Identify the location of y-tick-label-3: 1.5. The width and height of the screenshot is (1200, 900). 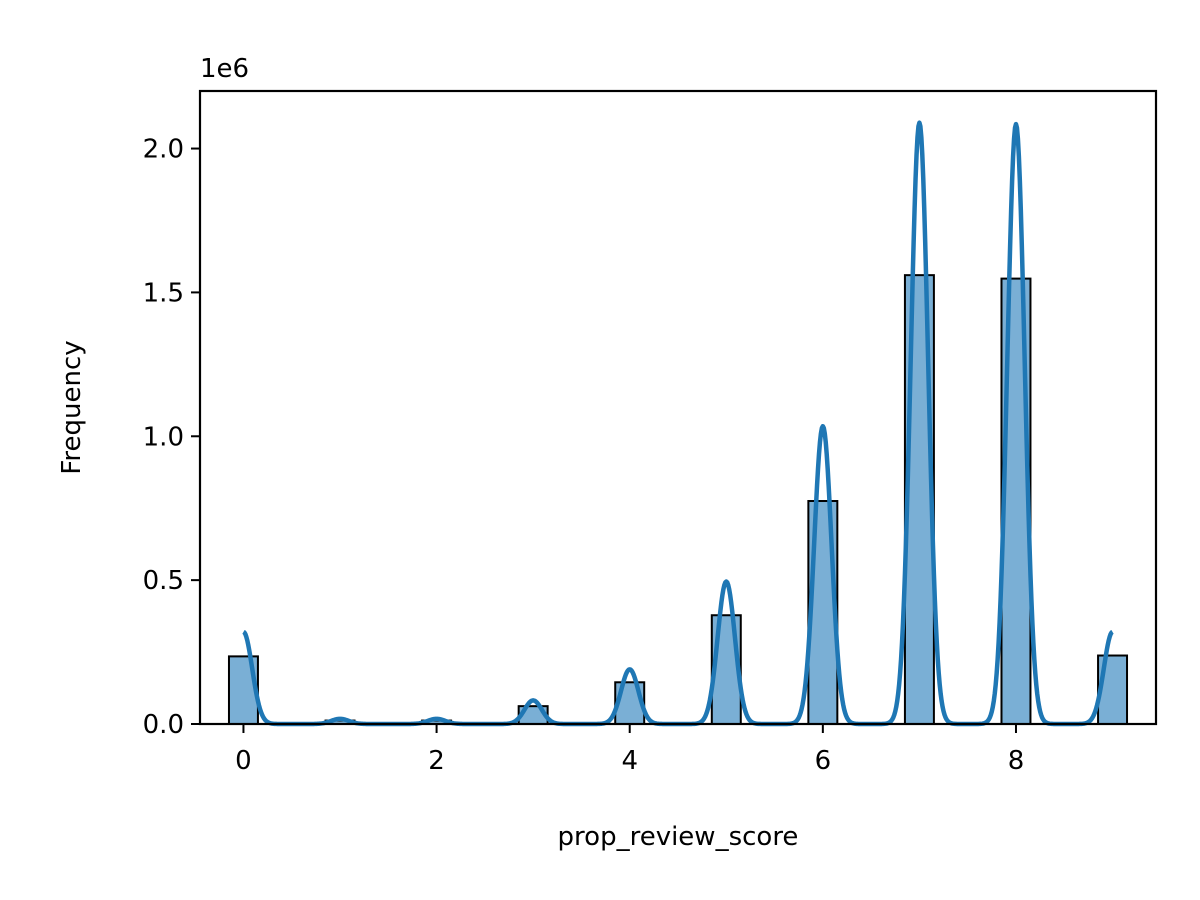
(163, 293).